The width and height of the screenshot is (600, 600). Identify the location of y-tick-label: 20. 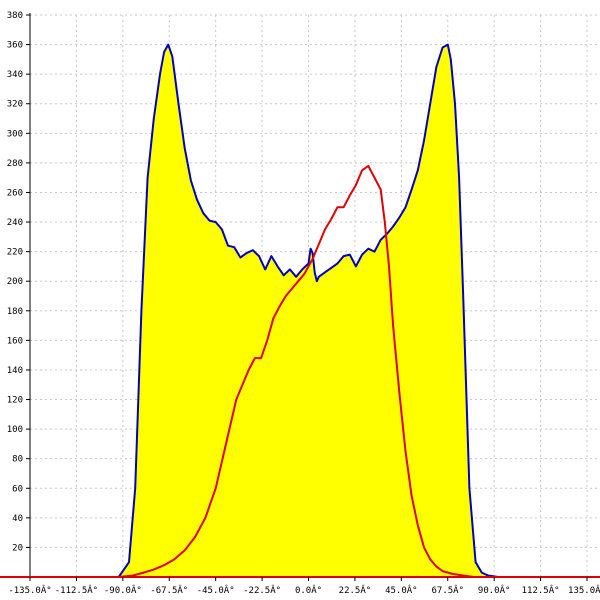
(17, 548).